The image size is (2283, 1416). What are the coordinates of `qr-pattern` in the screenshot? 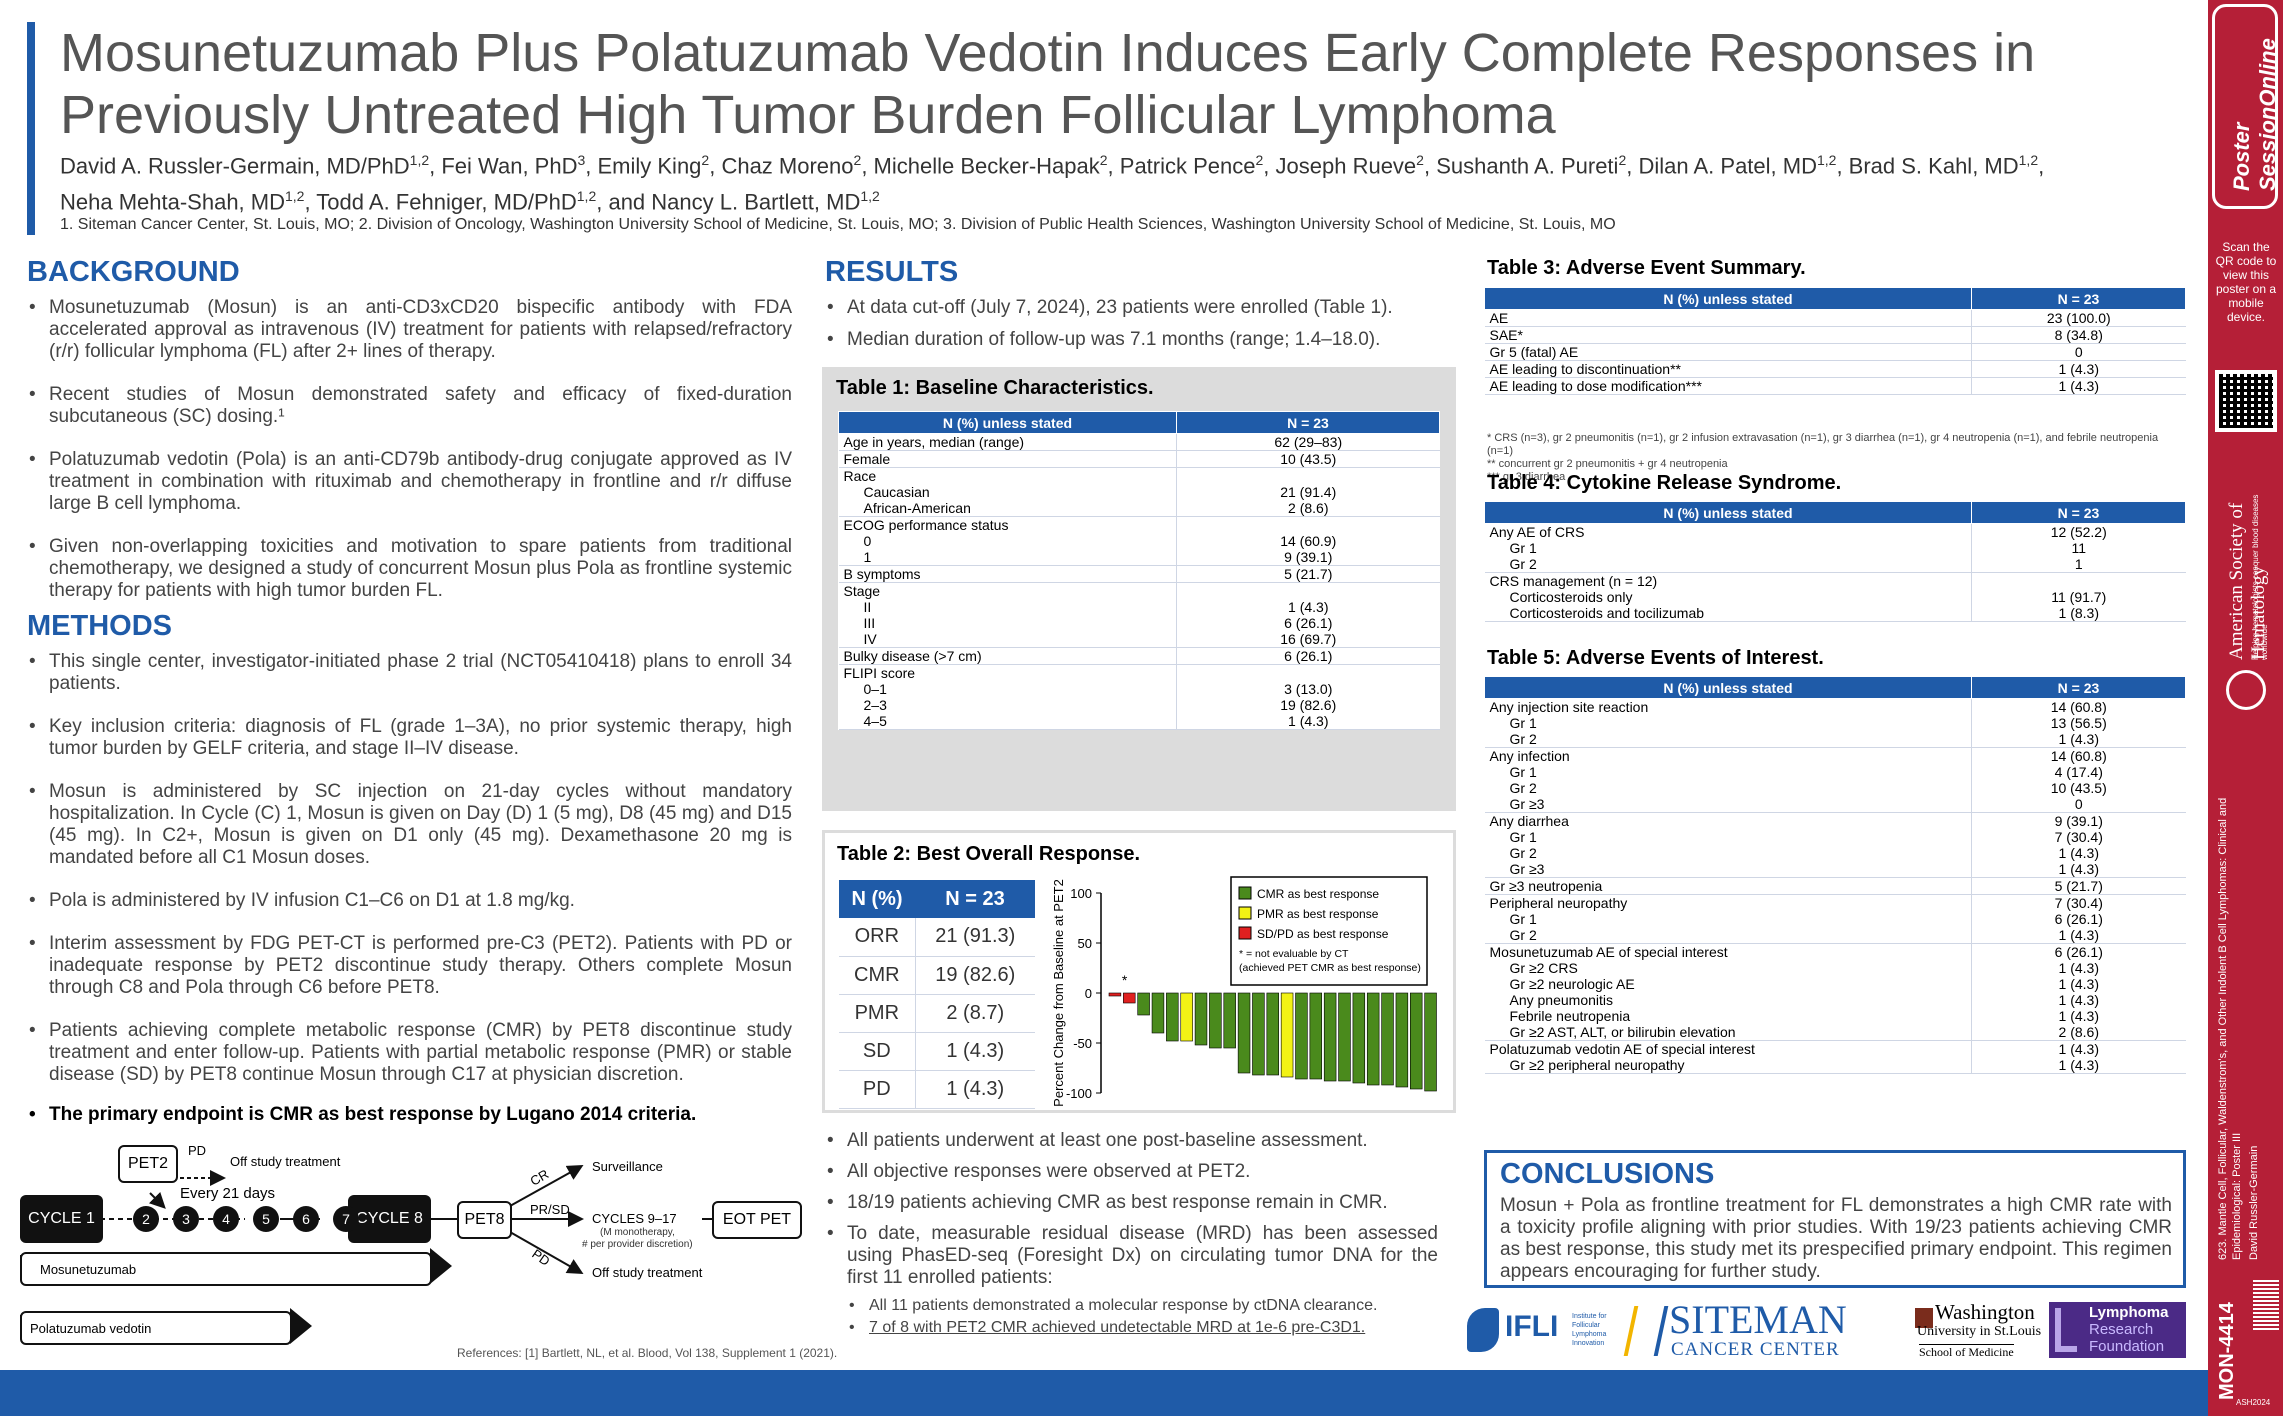 It's located at (2246, 401).